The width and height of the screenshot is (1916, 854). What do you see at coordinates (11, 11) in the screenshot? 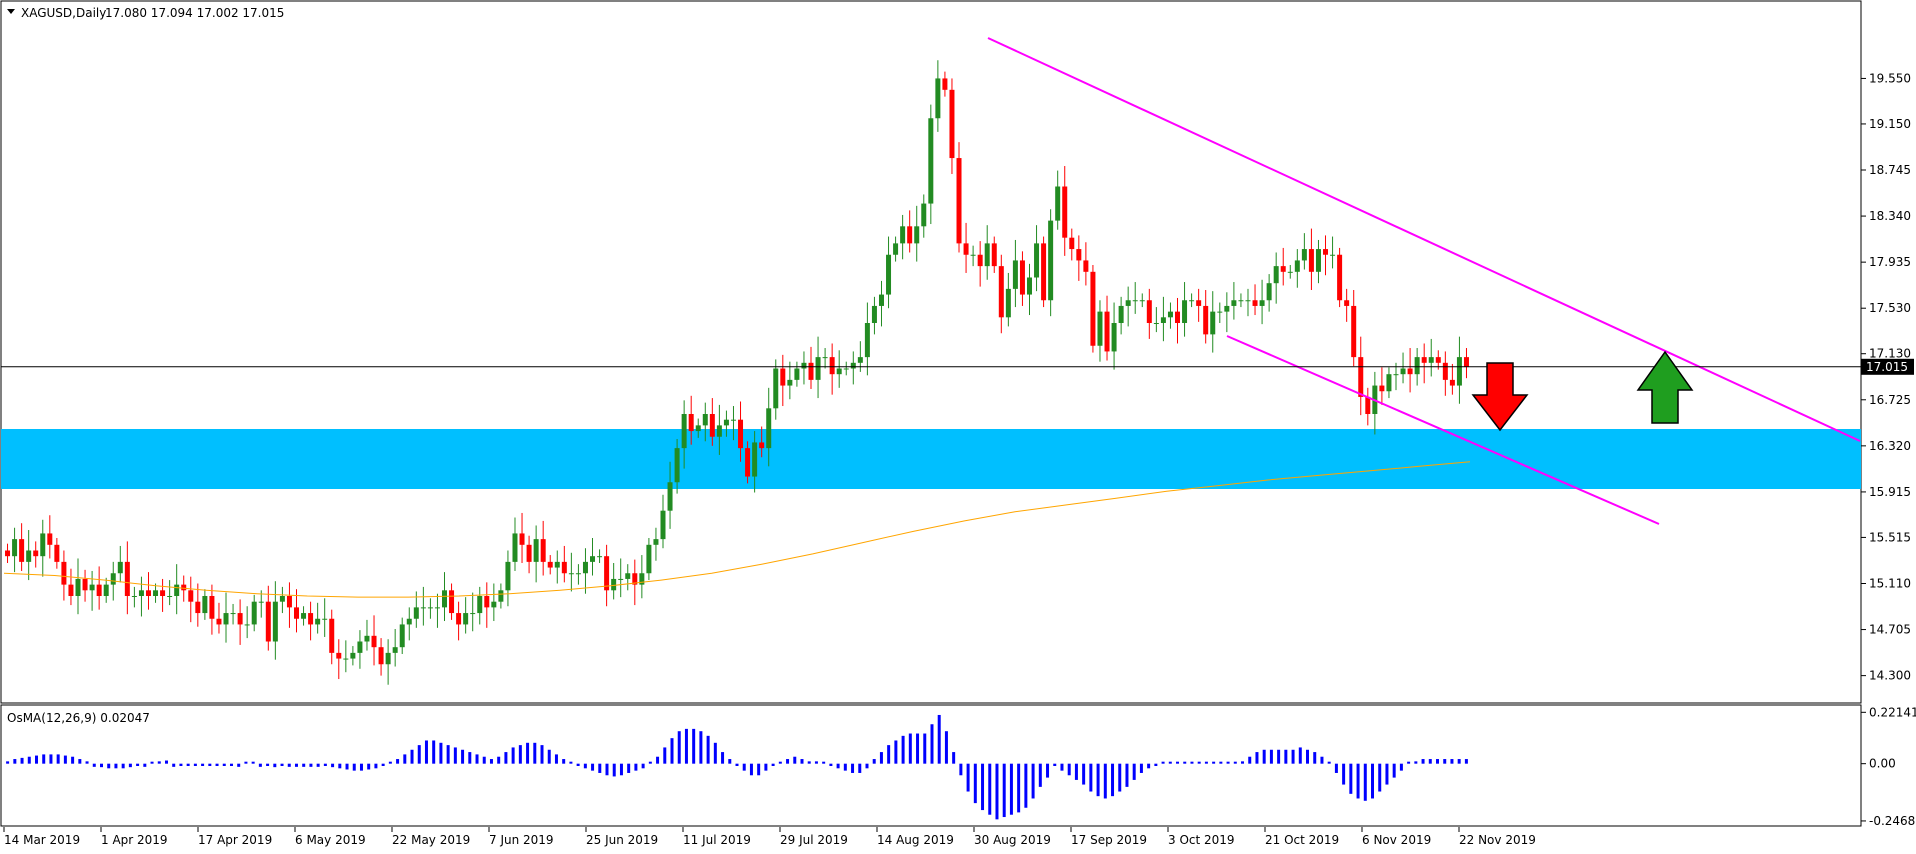
I see `chart-menu-icon` at bounding box center [11, 11].